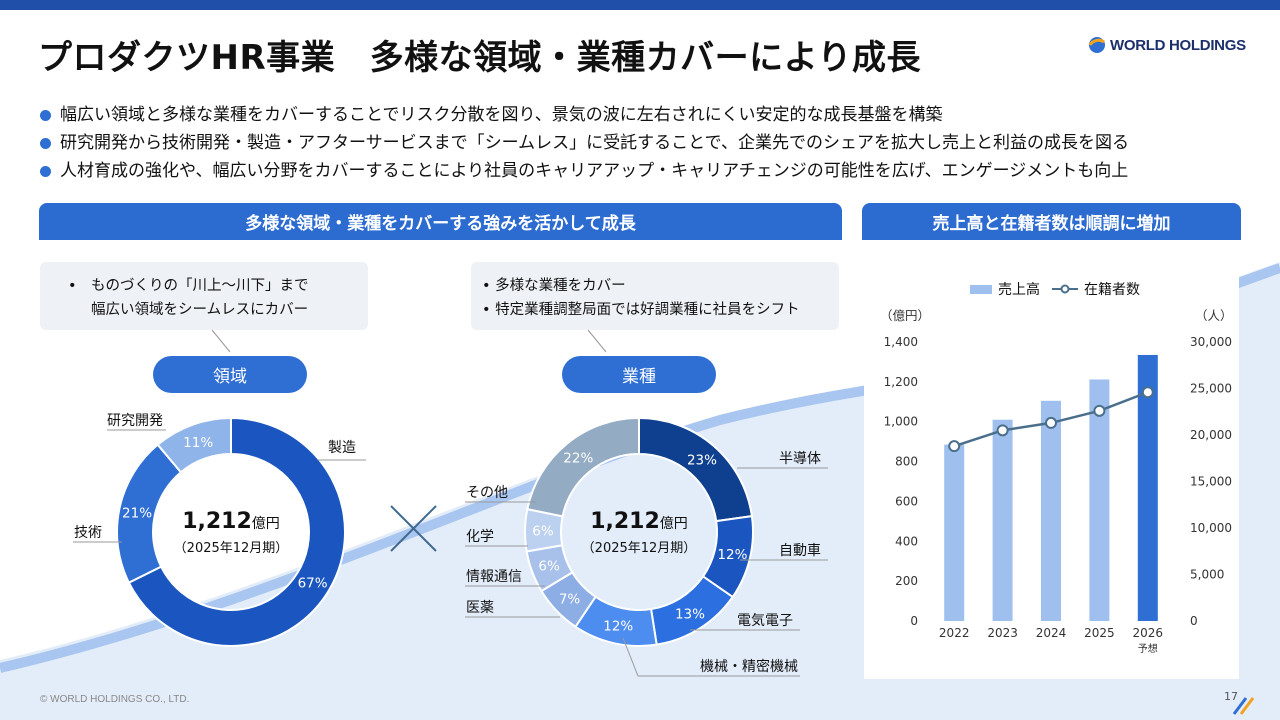  What do you see at coordinates (1148, 648) in the screenshot?
I see `x-tick-note: 予想` at bounding box center [1148, 648].